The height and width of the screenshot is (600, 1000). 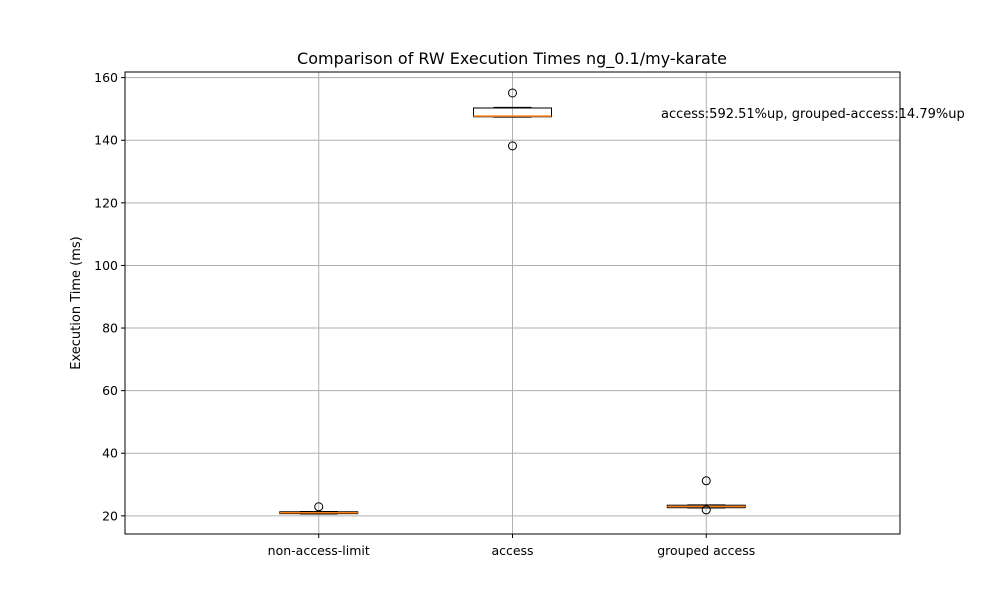 What do you see at coordinates (512, 550) in the screenshot?
I see `x-tick-label: access` at bounding box center [512, 550].